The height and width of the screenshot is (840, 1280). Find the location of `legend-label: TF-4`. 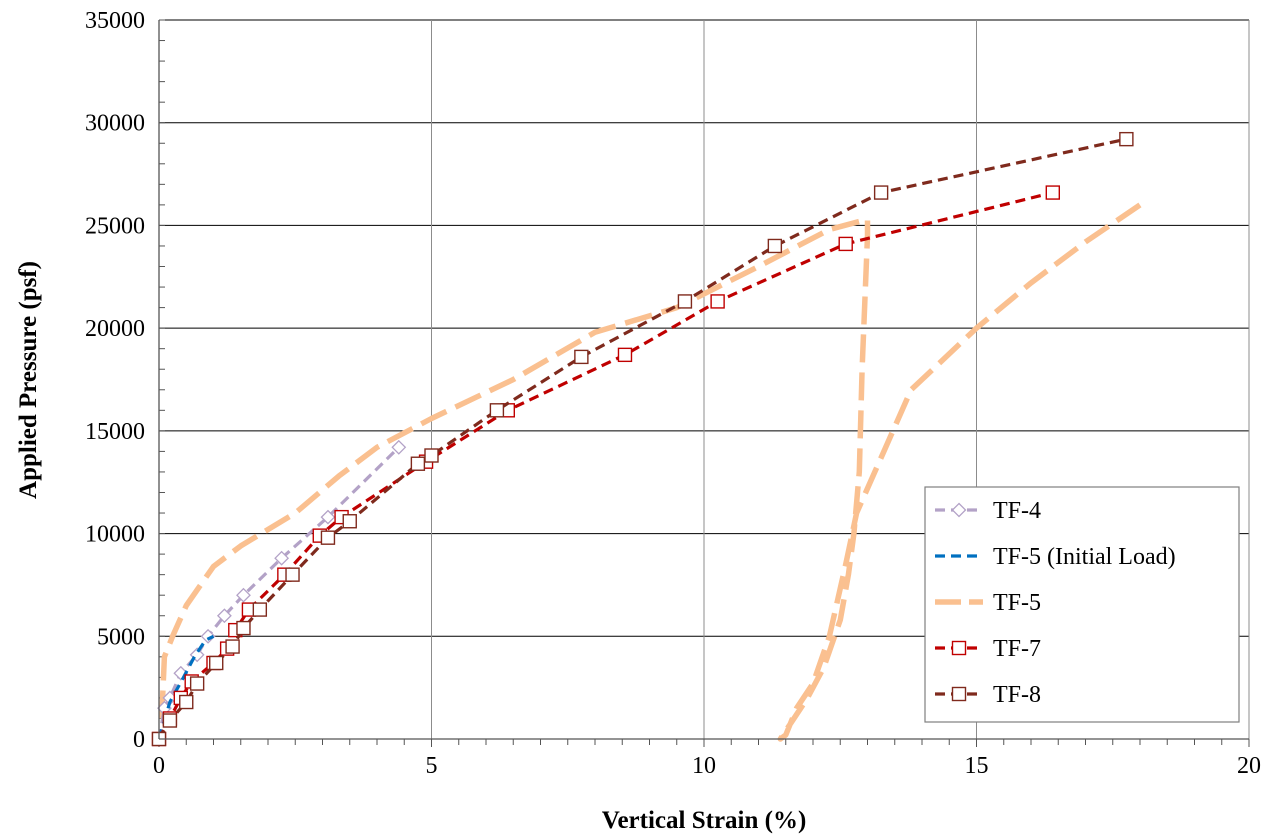

legend-label: TF-4 is located at coordinates (1017, 511).